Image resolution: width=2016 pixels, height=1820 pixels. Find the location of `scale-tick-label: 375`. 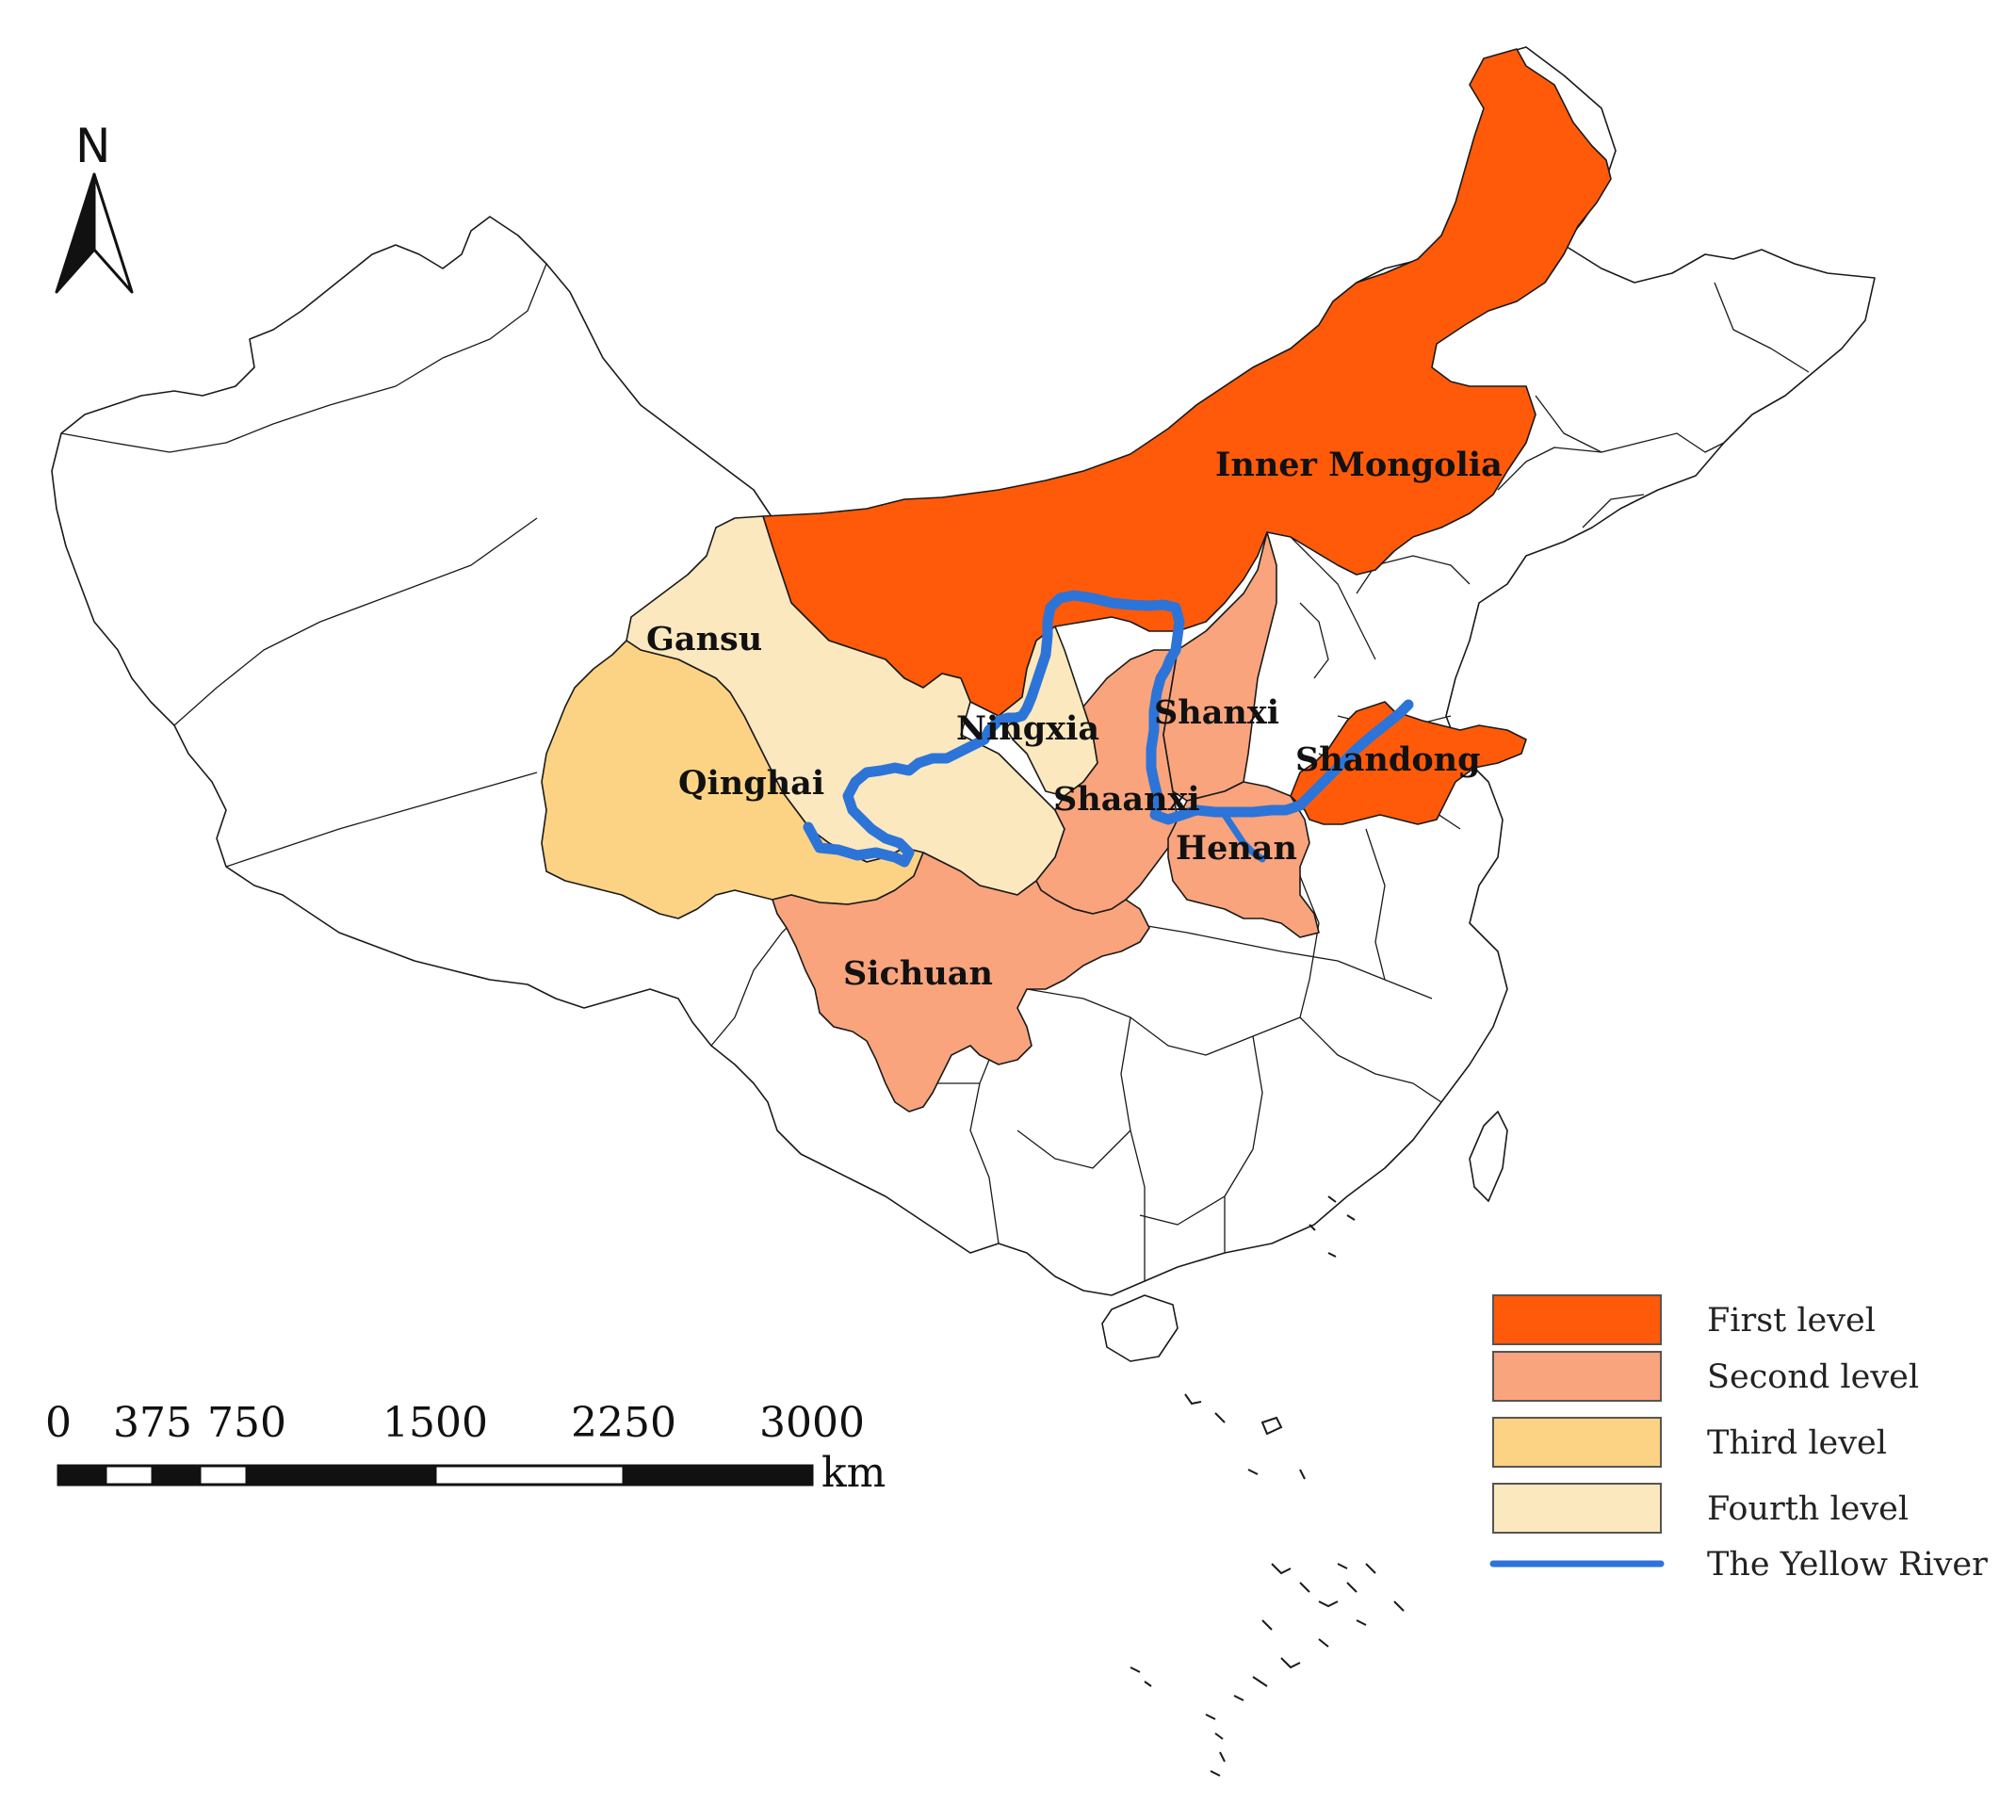

scale-tick-label: 375 is located at coordinates (152, 1423).